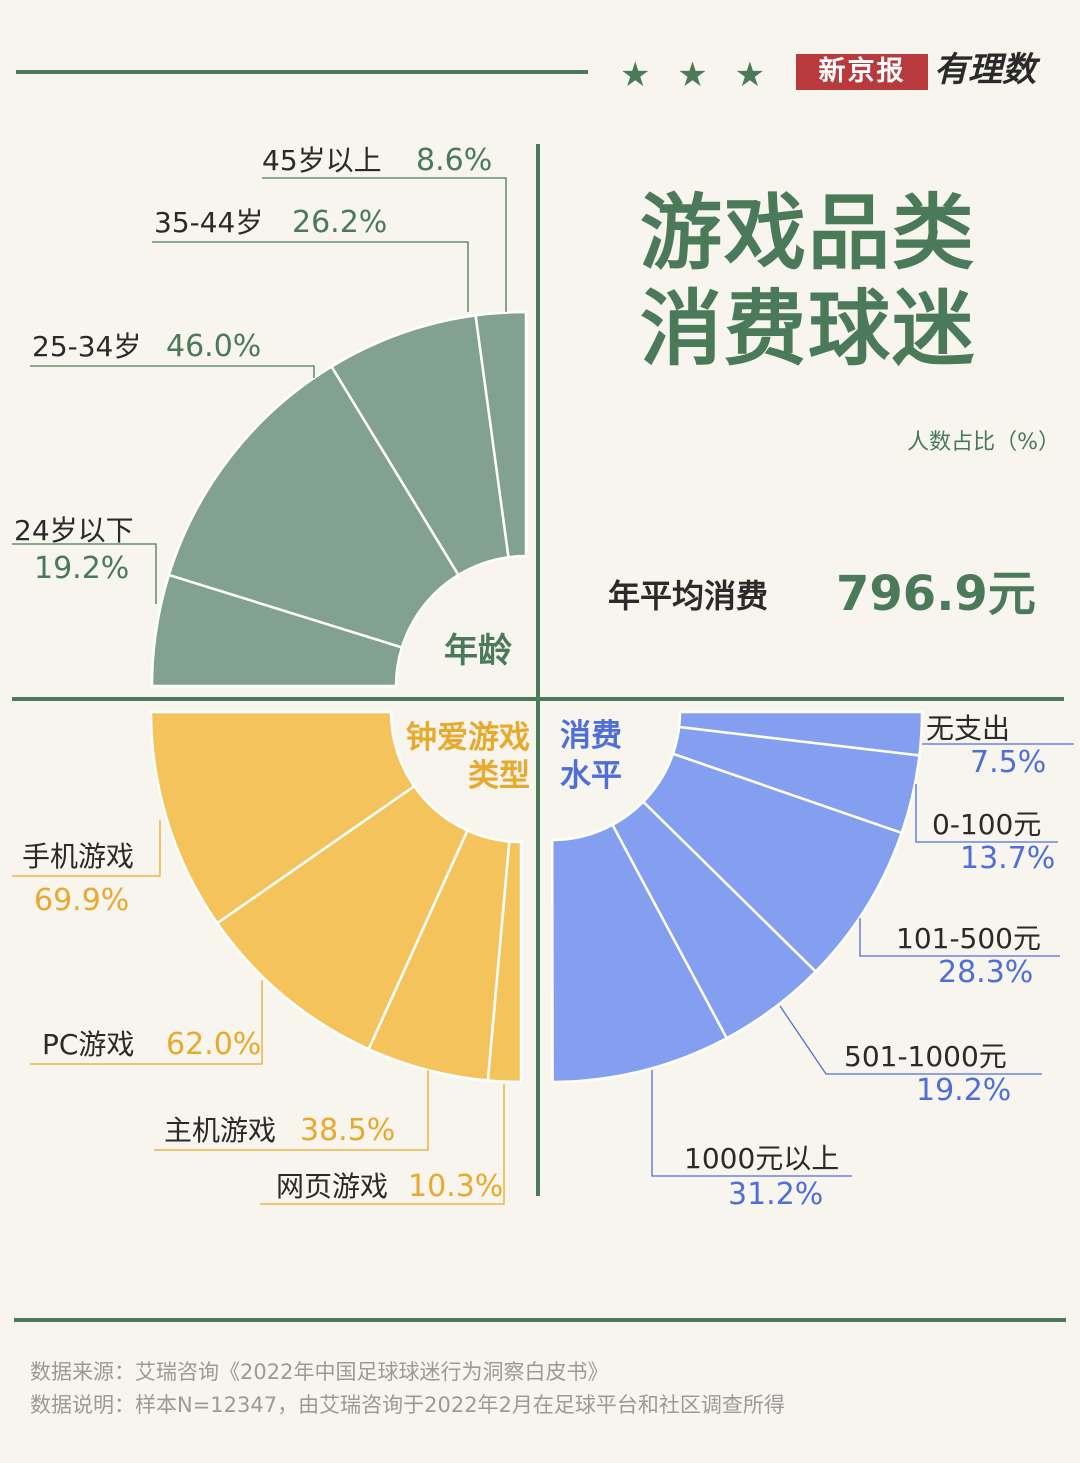  Describe the element at coordinates (591, 776) in the screenshot. I see `spend-chart-title-line2: 水平` at that location.